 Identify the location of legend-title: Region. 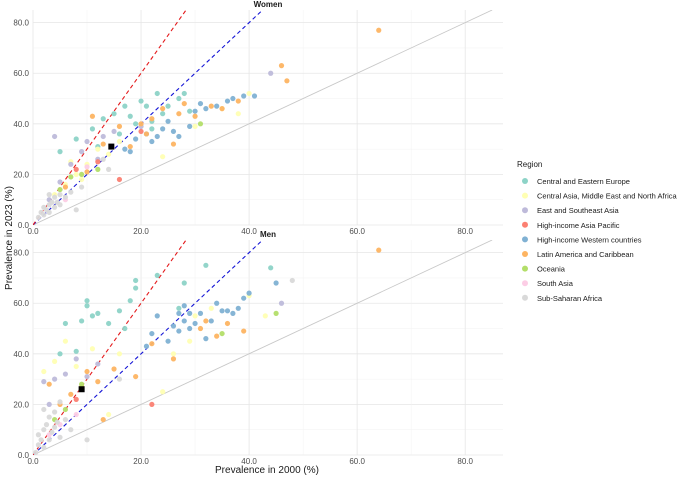
(529, 164).